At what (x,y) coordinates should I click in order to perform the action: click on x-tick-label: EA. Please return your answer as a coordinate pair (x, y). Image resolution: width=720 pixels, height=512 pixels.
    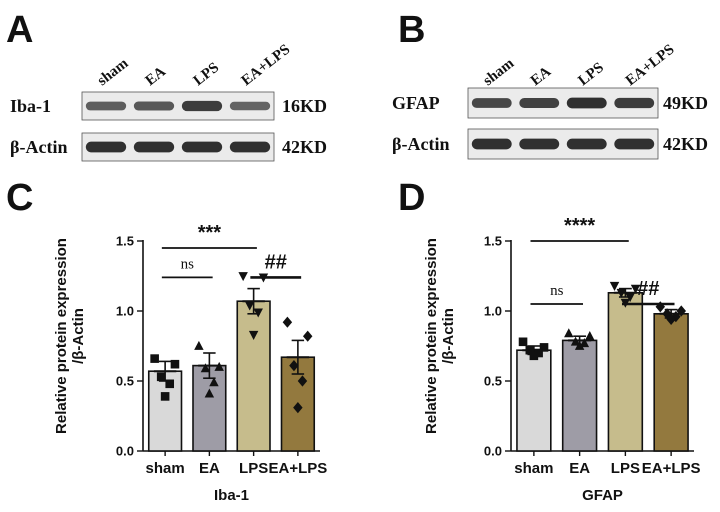
    Looking at the image, I should click on (209, 468).